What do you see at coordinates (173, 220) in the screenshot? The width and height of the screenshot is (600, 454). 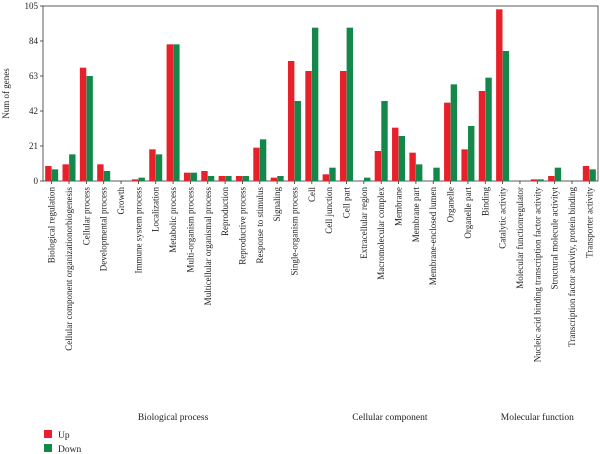 I see `category-label: Metabolic process` at bounding box center [173, 220].